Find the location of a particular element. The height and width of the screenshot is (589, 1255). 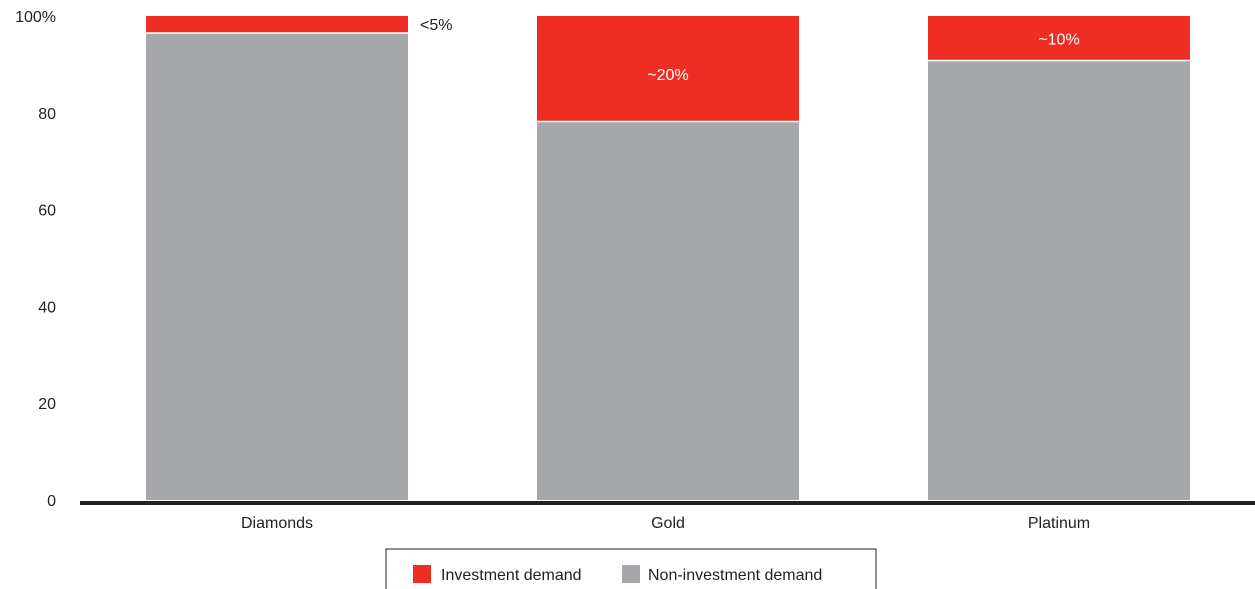

y-tick-label: 20 is located at coordinates (47, 404).